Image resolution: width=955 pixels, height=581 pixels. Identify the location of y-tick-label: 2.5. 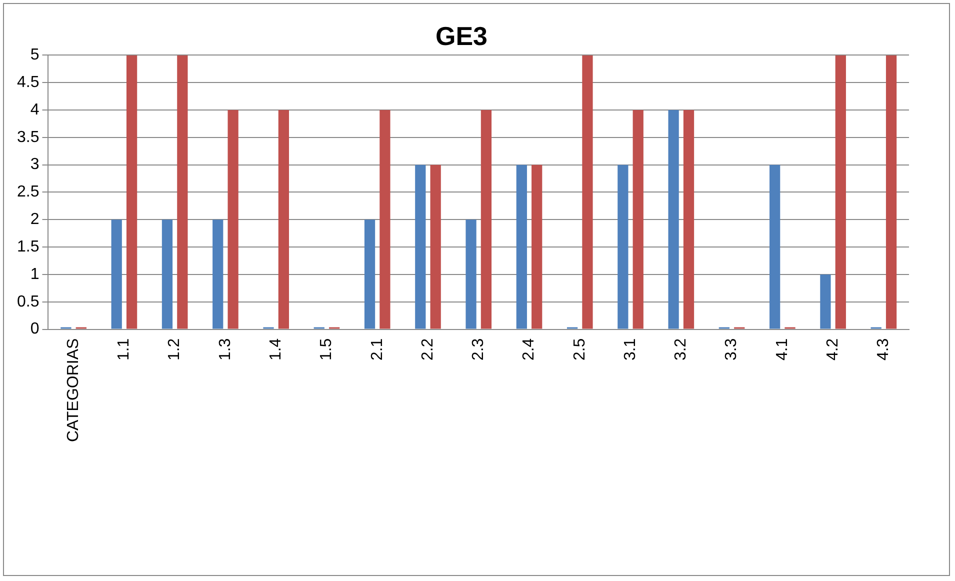
(28, 192).